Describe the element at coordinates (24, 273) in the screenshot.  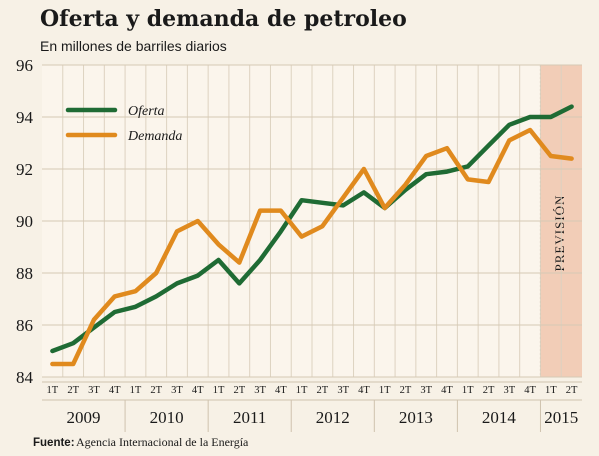
I see `y-tick-label: 88` at that location.